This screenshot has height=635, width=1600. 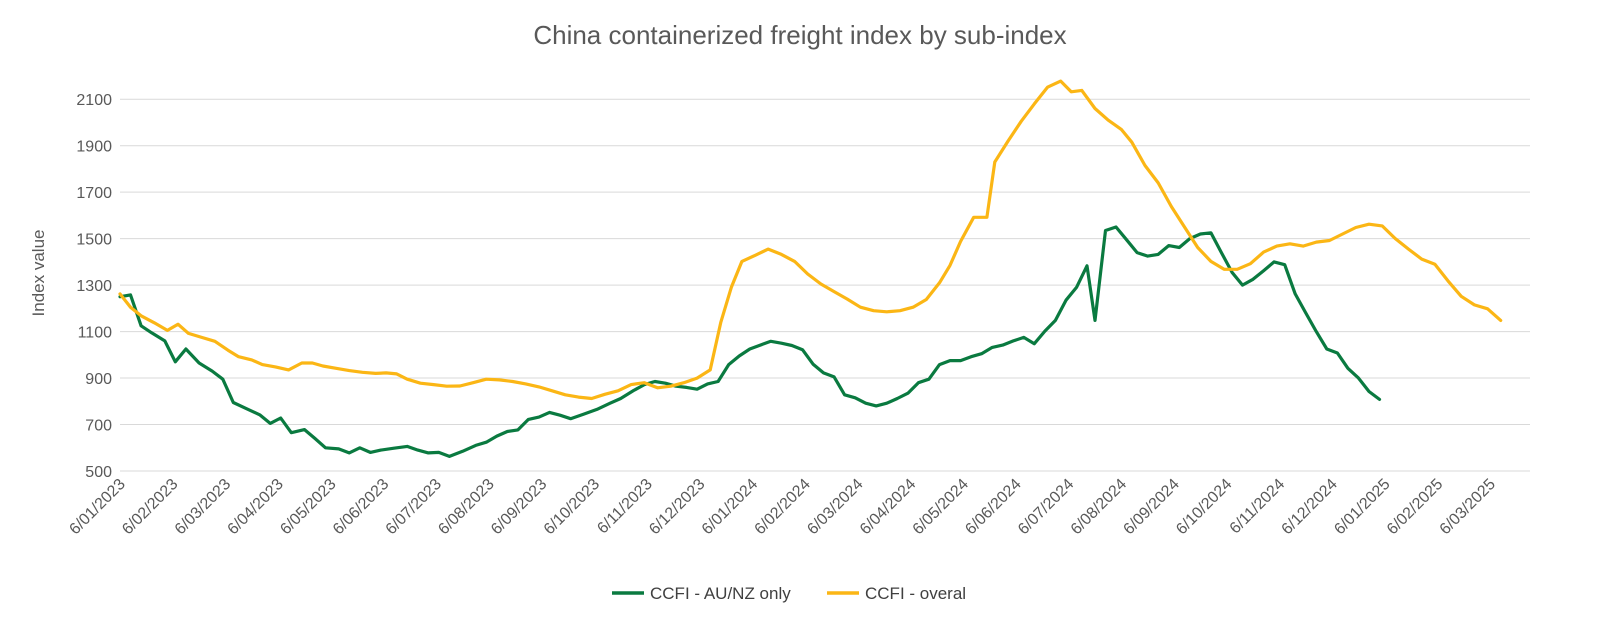 What do you see at coordinates (1468, 507) in the screenshot?
I see `x-tick-label: 6/03/2025` at bounding box center [1468, 507].